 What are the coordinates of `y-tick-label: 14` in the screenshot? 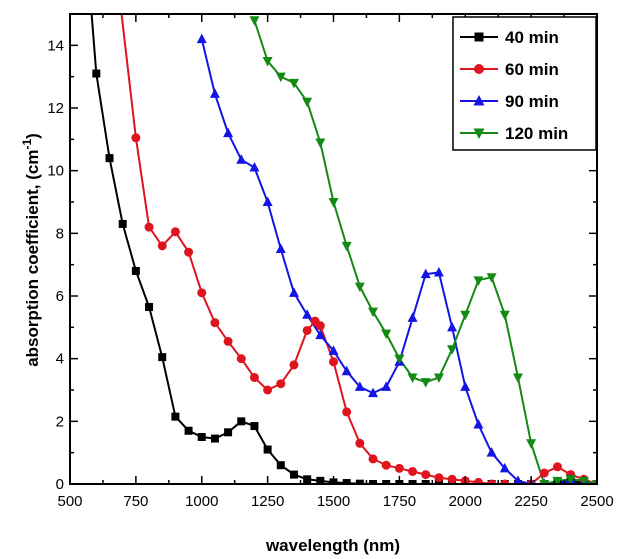 It's located at (55, 45).